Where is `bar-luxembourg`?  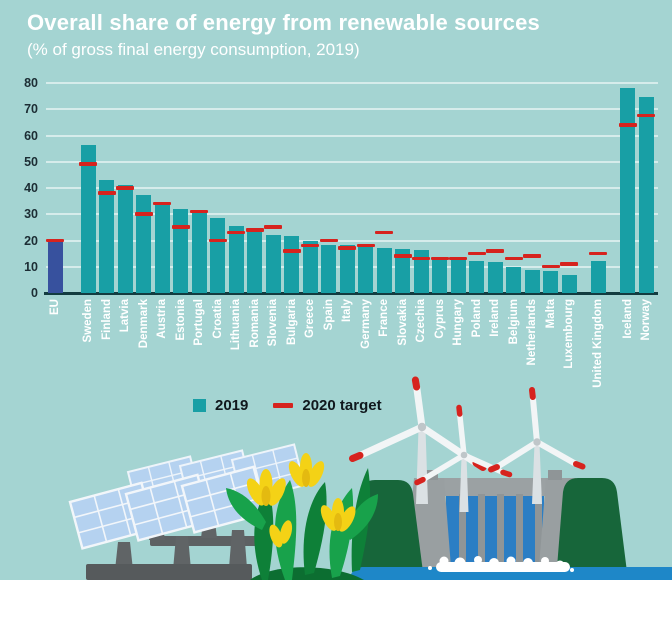
bar-luxembourg is located at coordinates (569, 283).